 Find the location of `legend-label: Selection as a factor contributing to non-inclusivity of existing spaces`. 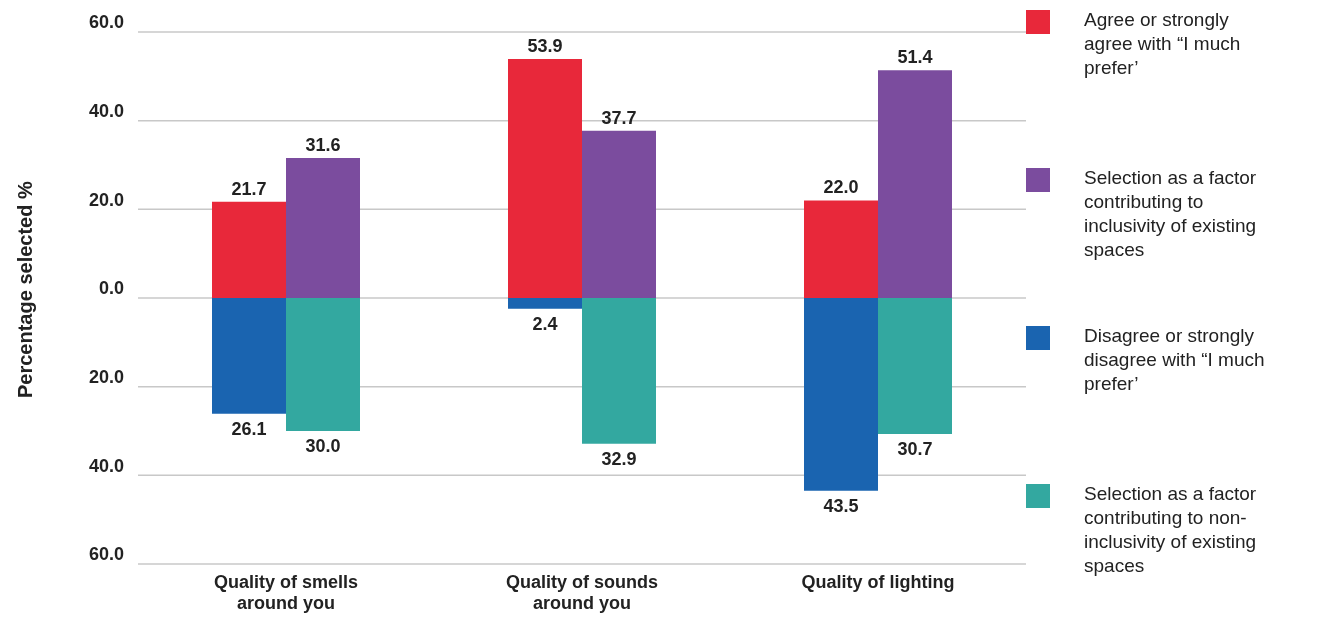

legend-label: Selection as a factor contributing to non-inclusivity of existing spaces is located at coordinates (1171, 530).